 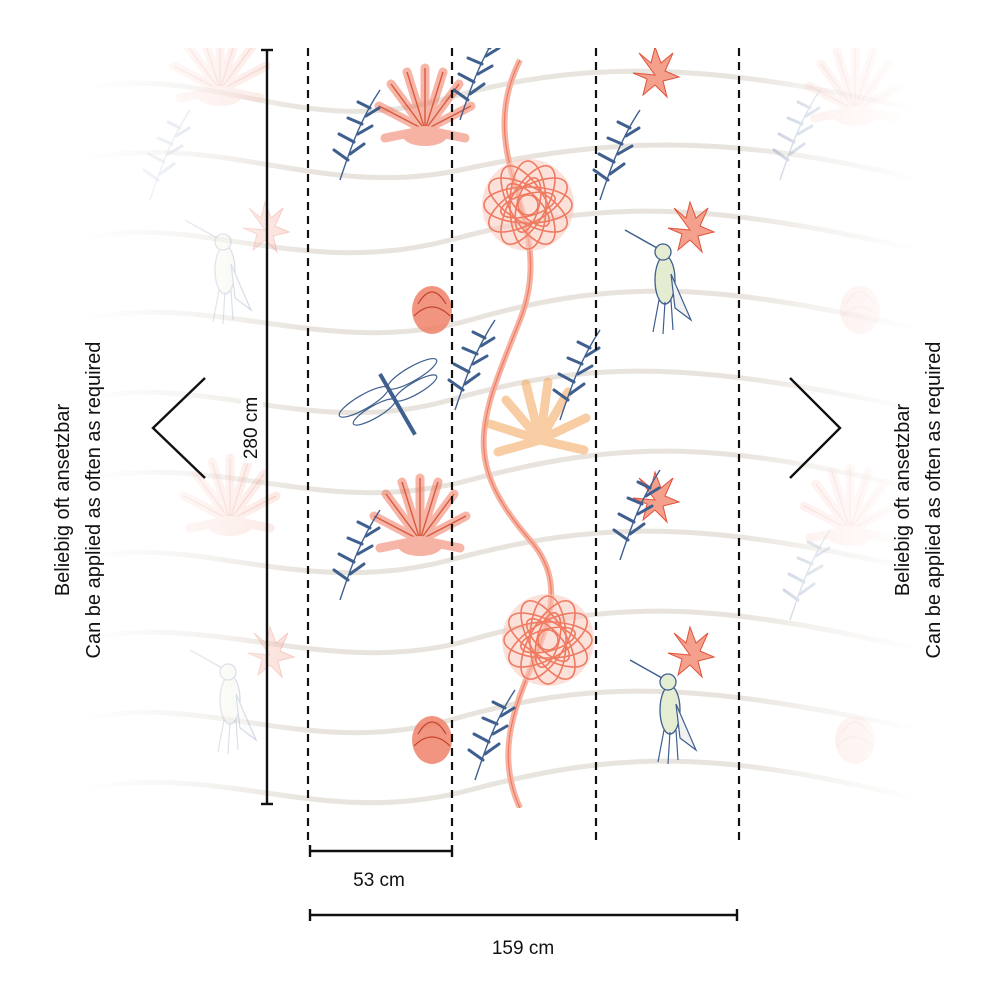 What do you see at coordinates (523, 948) in the screenshot?
I see `total-width-label: 159 cm` at bounding box center [523, 948].